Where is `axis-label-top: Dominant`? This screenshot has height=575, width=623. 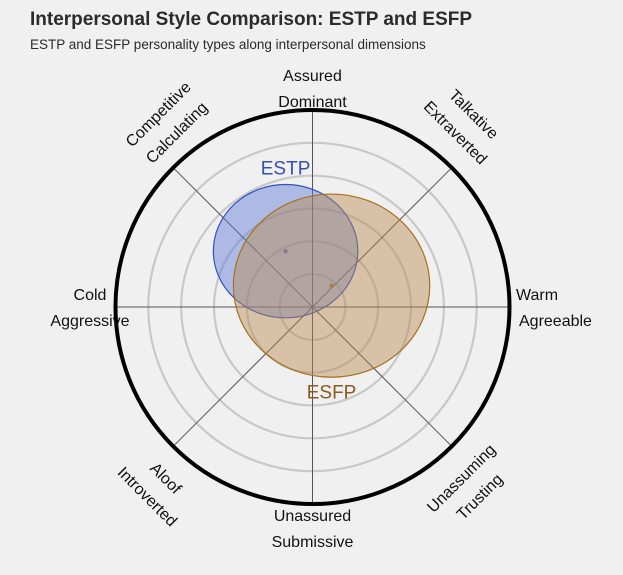
axis-label-top: Dominant is located at coordinates (312, 102).